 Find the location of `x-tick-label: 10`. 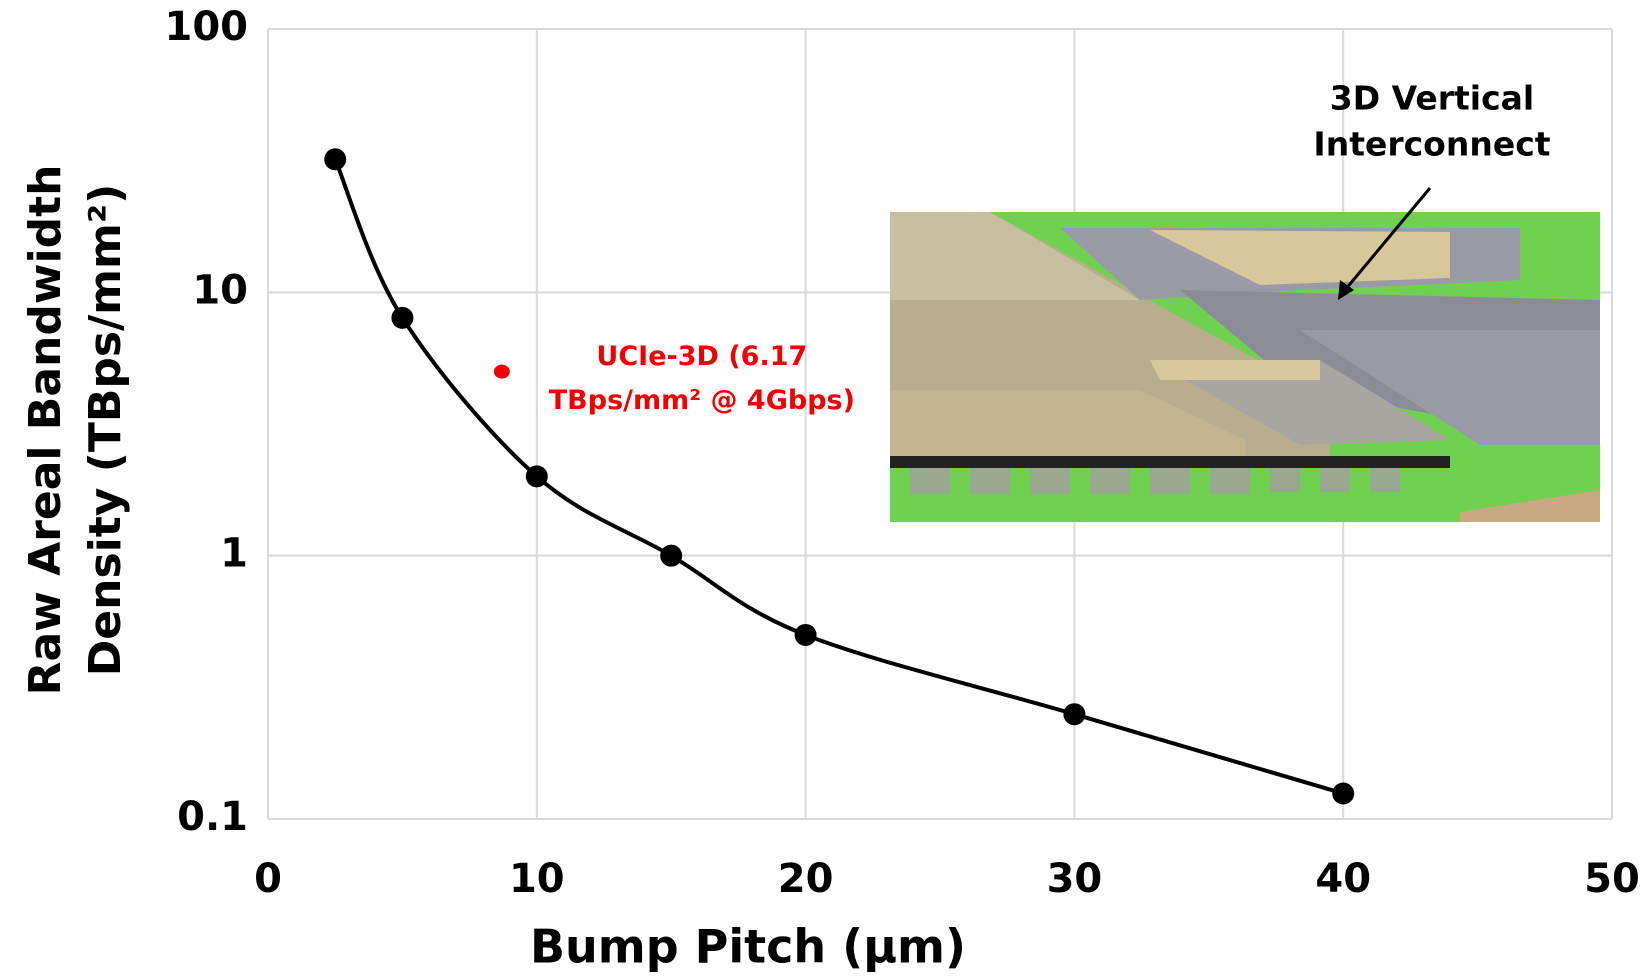

x-tick-label: 10 is located at coordinates (537, 879).